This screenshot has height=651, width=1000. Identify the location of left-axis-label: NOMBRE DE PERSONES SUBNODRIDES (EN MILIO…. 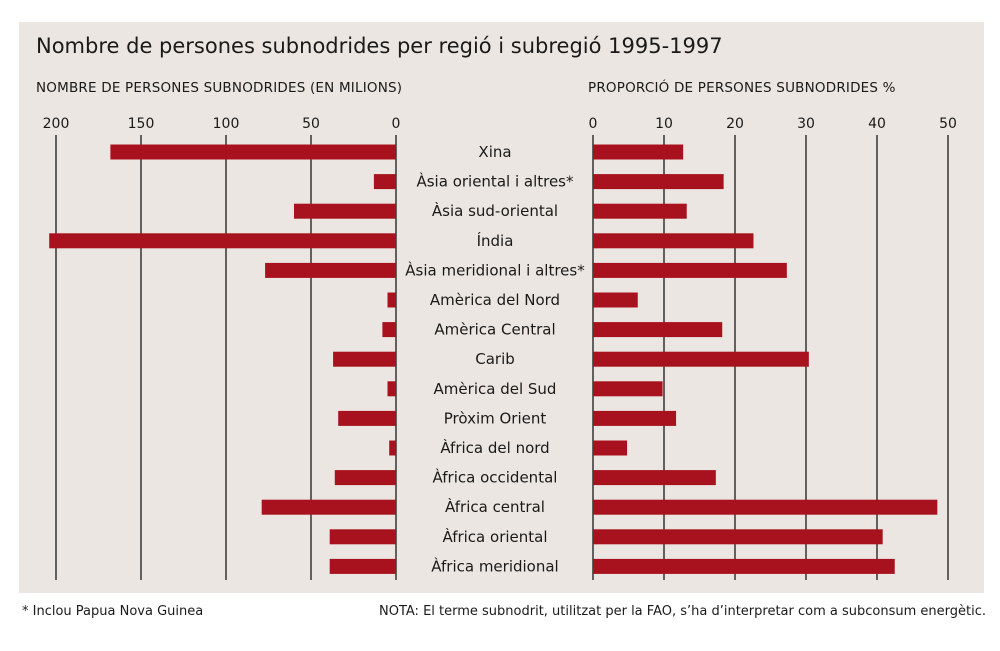
(219, 88).